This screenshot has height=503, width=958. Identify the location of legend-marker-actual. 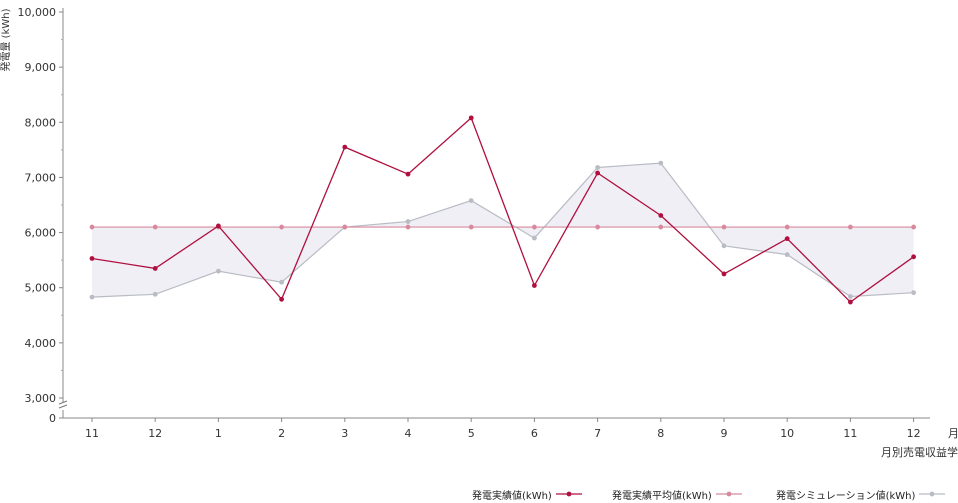
(568, 494).